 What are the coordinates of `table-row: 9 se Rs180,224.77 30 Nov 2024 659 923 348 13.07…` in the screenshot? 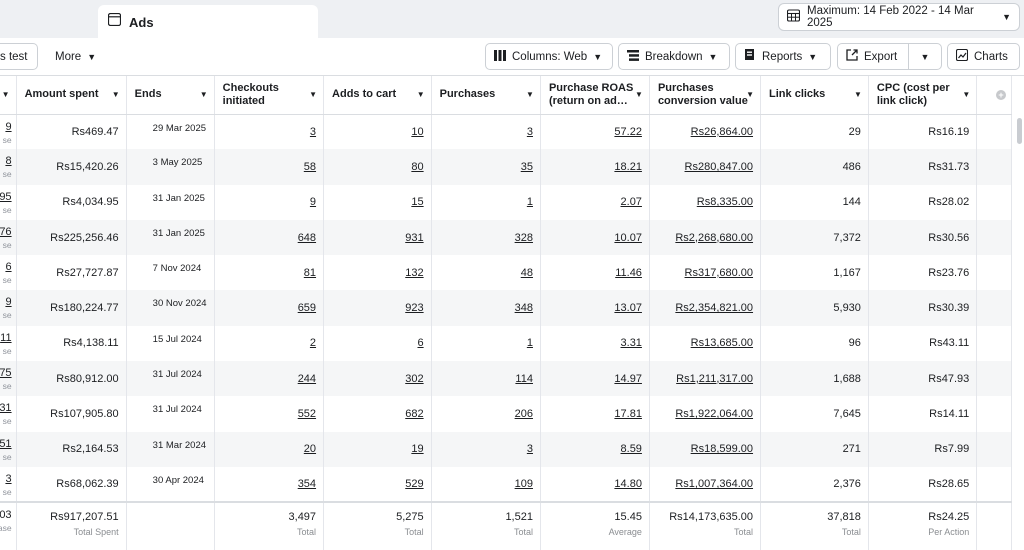 It's located at (506, 308).